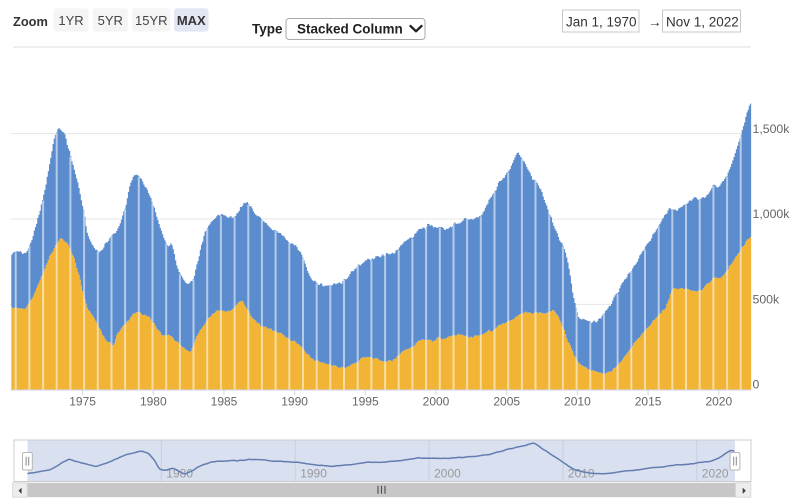 This screenshot has width=800, height=500. What do you see at coordinates (30, 21) in the screenshot?
I see `svg-text: Zoom` at bounding box center [30, 21].